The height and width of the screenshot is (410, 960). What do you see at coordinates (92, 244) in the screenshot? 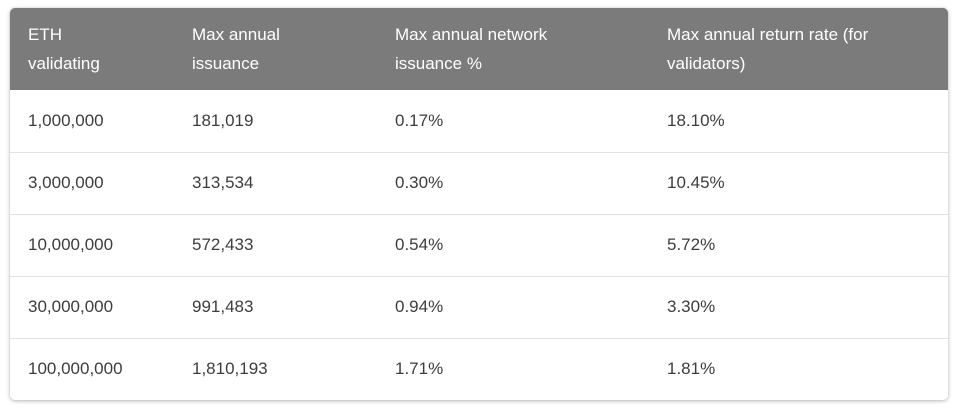
I see `cell-eth-validating: 10,000,000` at bounding box center [92, 244].